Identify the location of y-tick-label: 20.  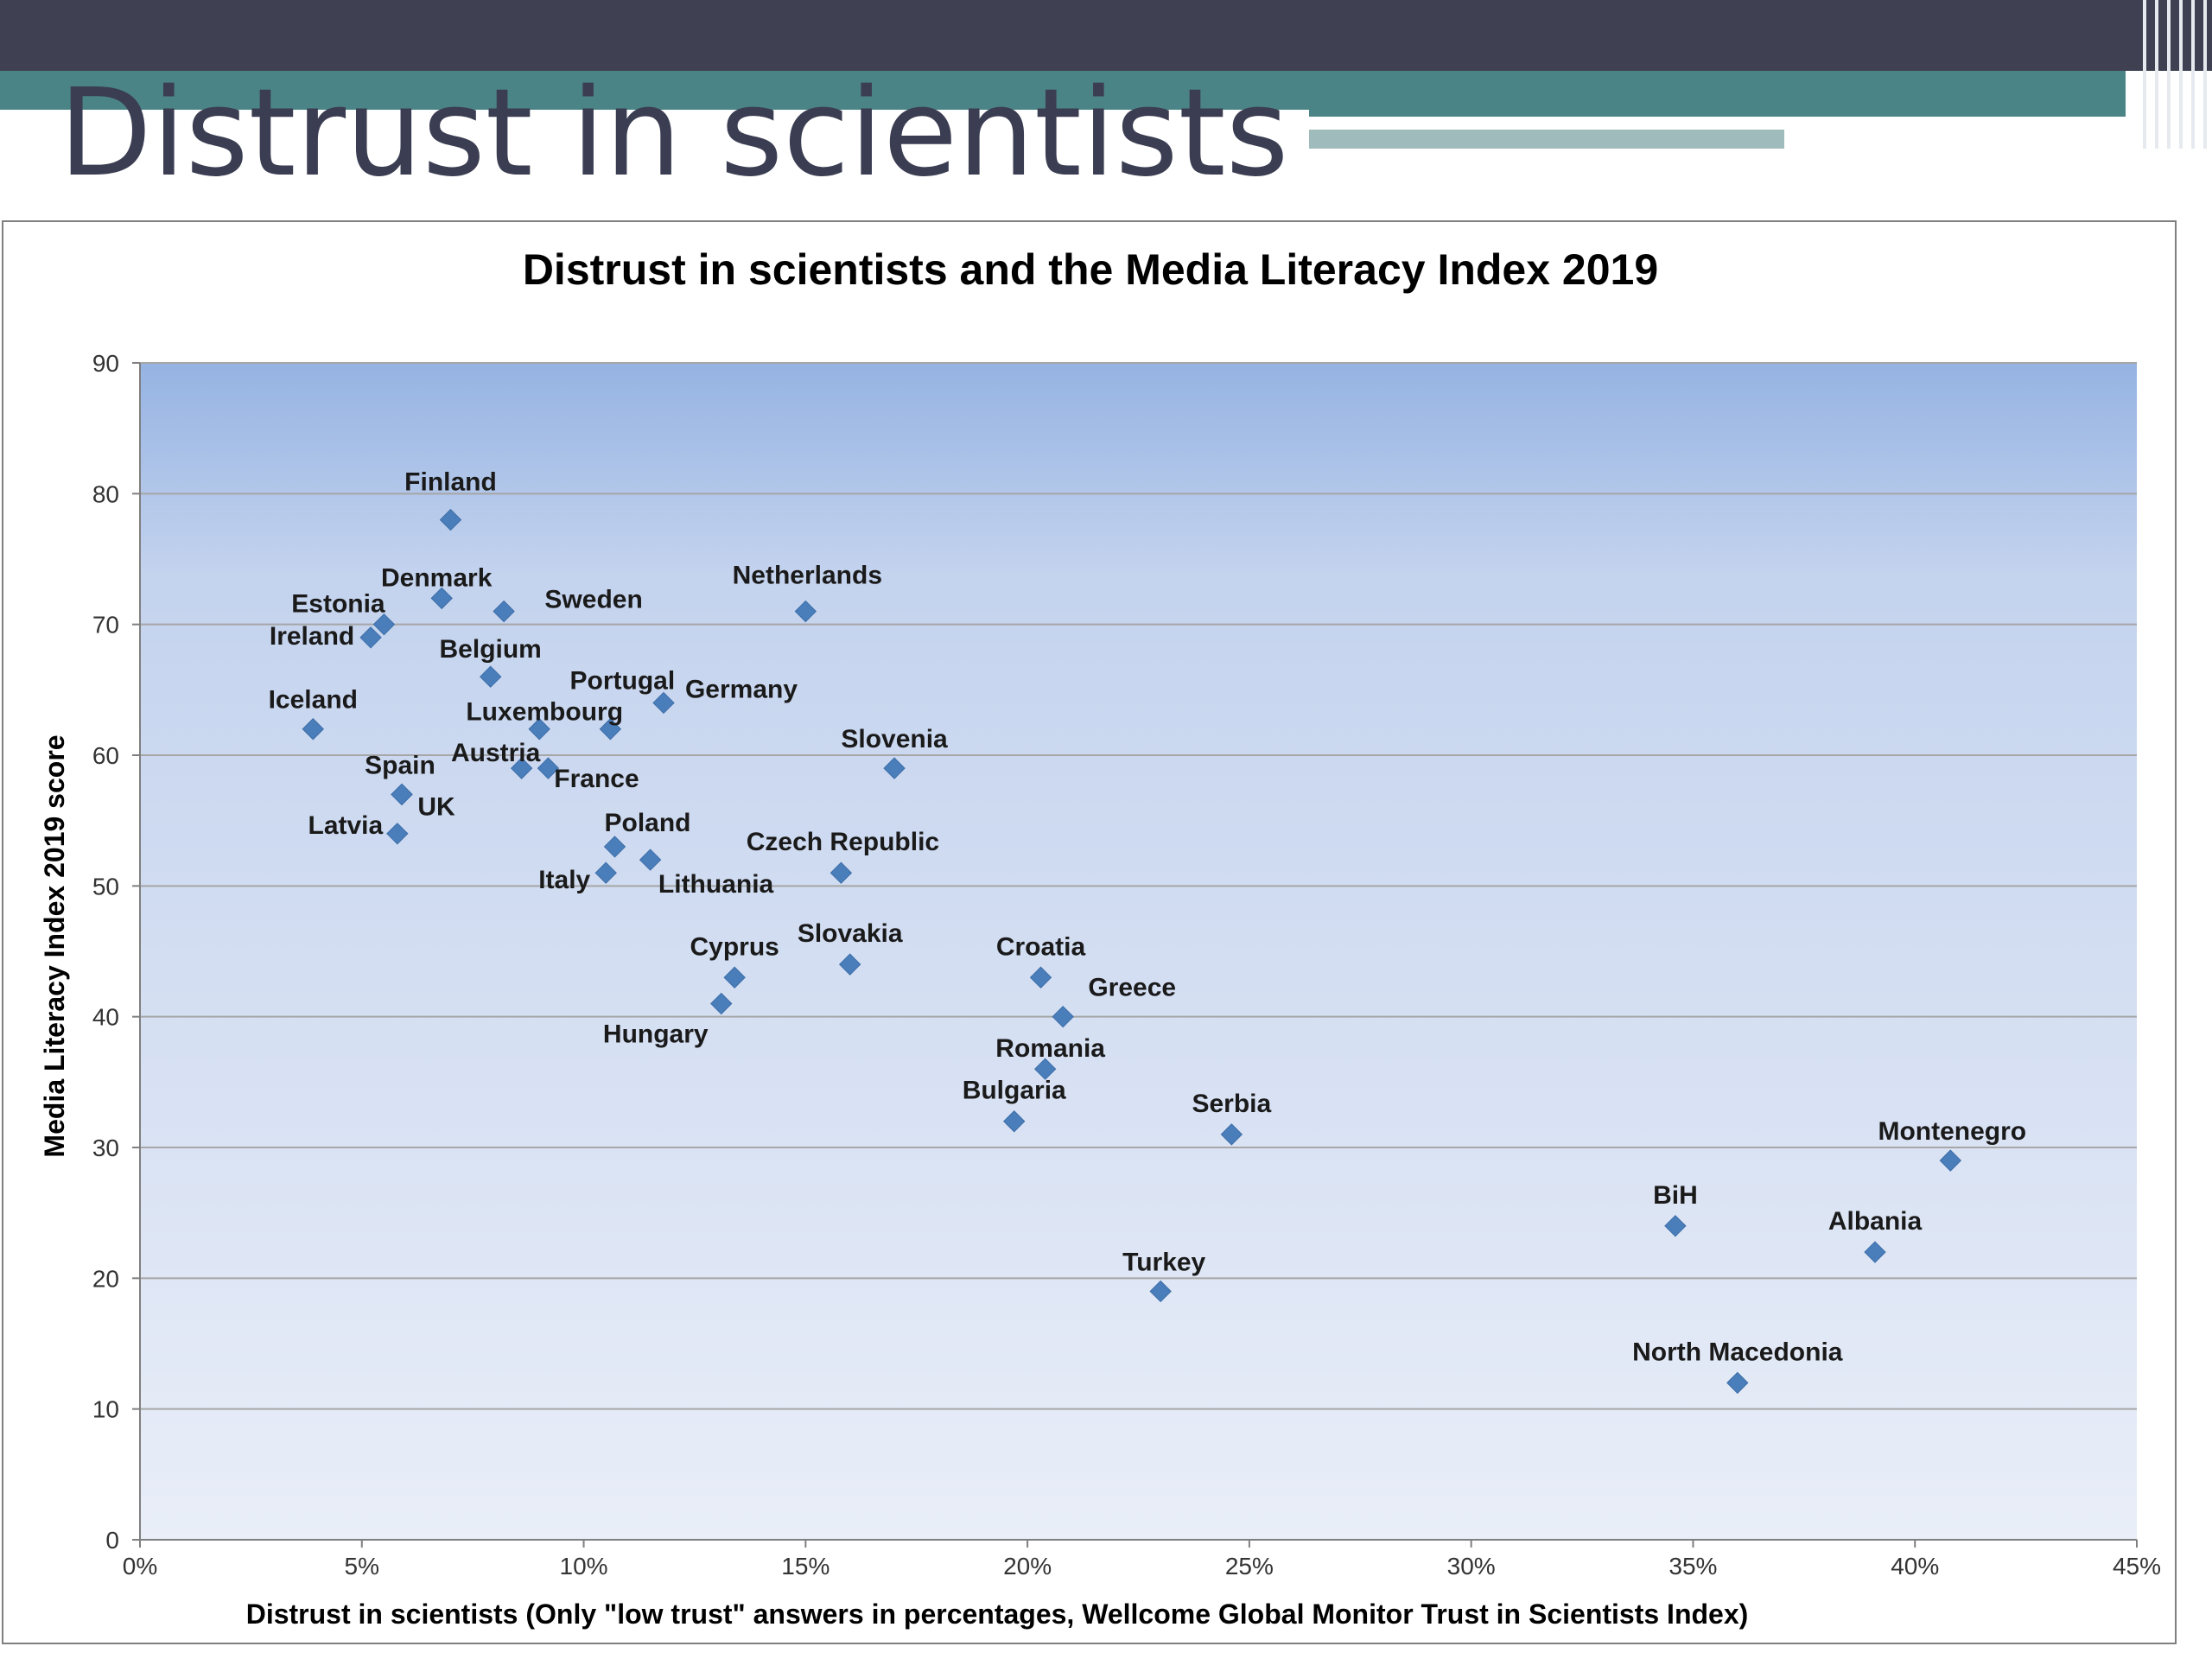
(105, 1278).